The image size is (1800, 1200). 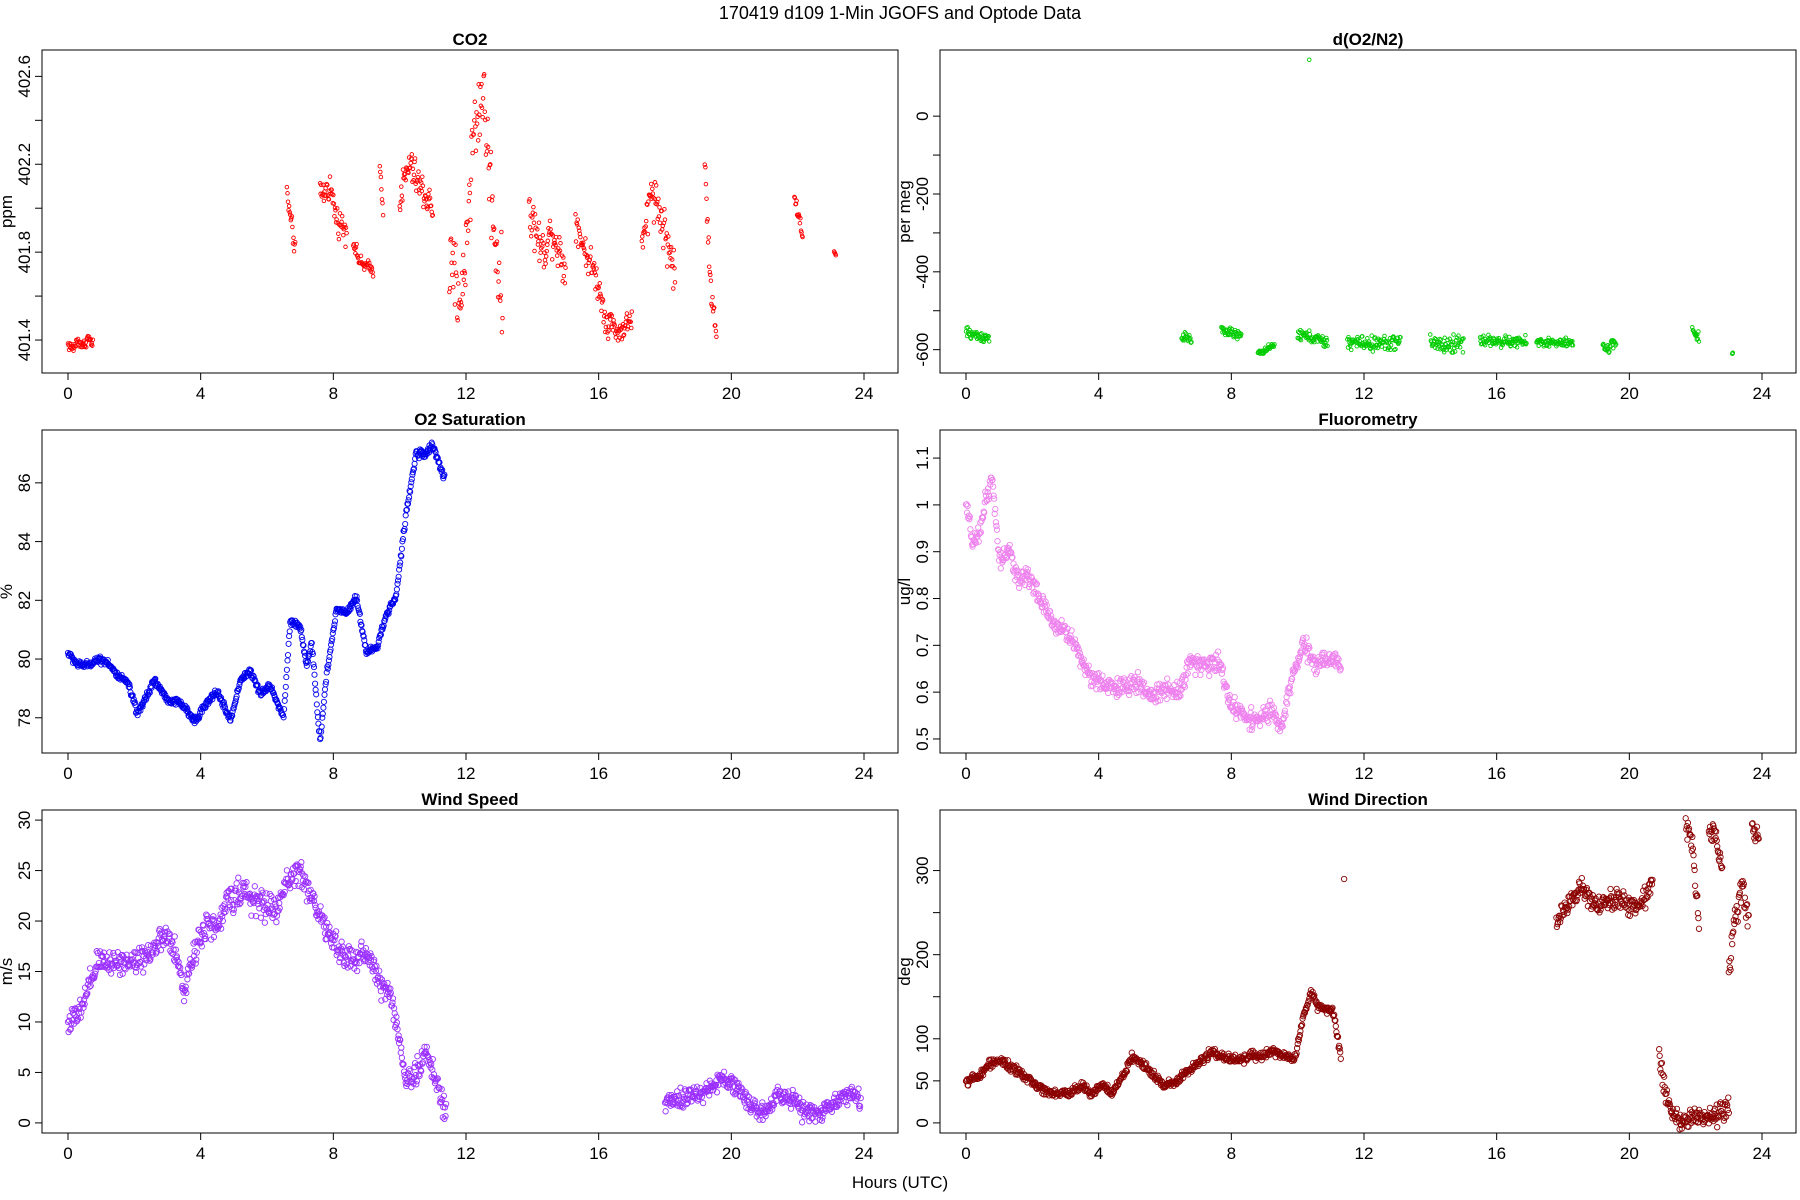 I want to click on x-tick-label: 0, so click(x=67, y=393).